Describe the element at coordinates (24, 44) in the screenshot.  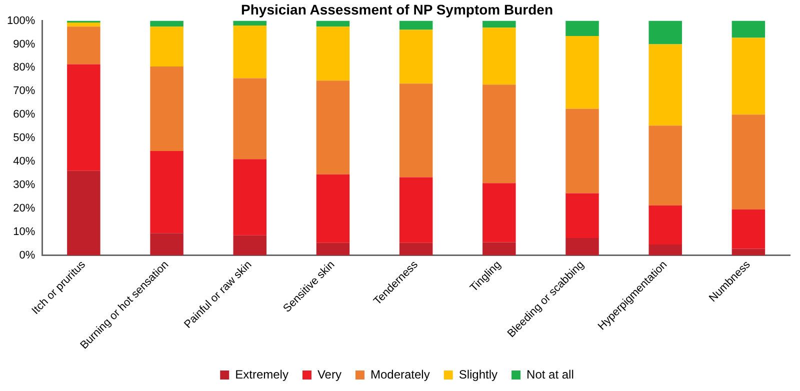
I see `y-tick-label: 90%` at that location.